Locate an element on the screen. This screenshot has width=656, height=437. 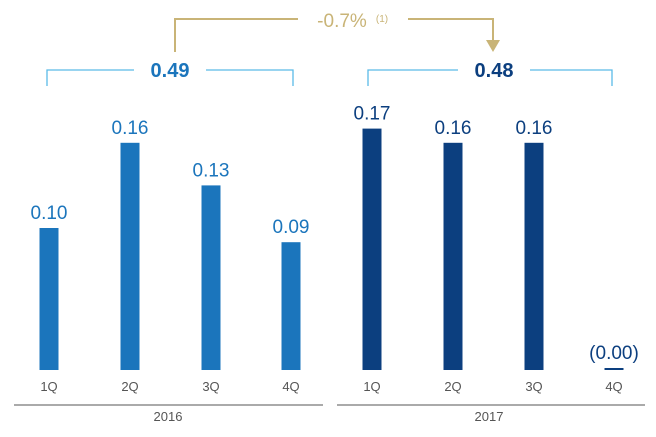
bar-2017-2q is located at coordinates (453, 256).